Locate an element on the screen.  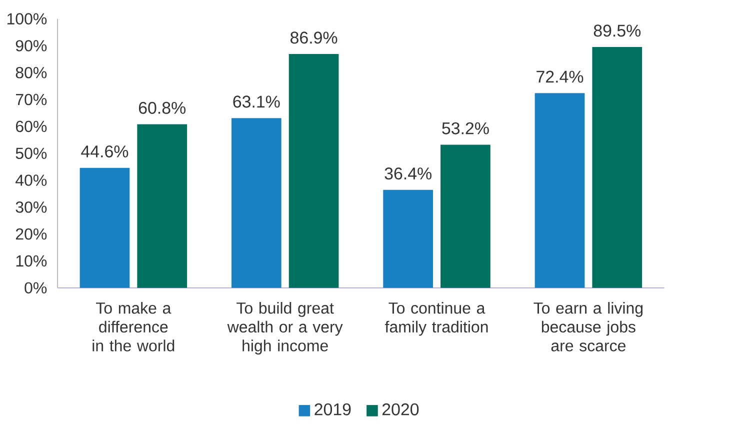
legend-label: 2019 is located at coordinates (332, 410).